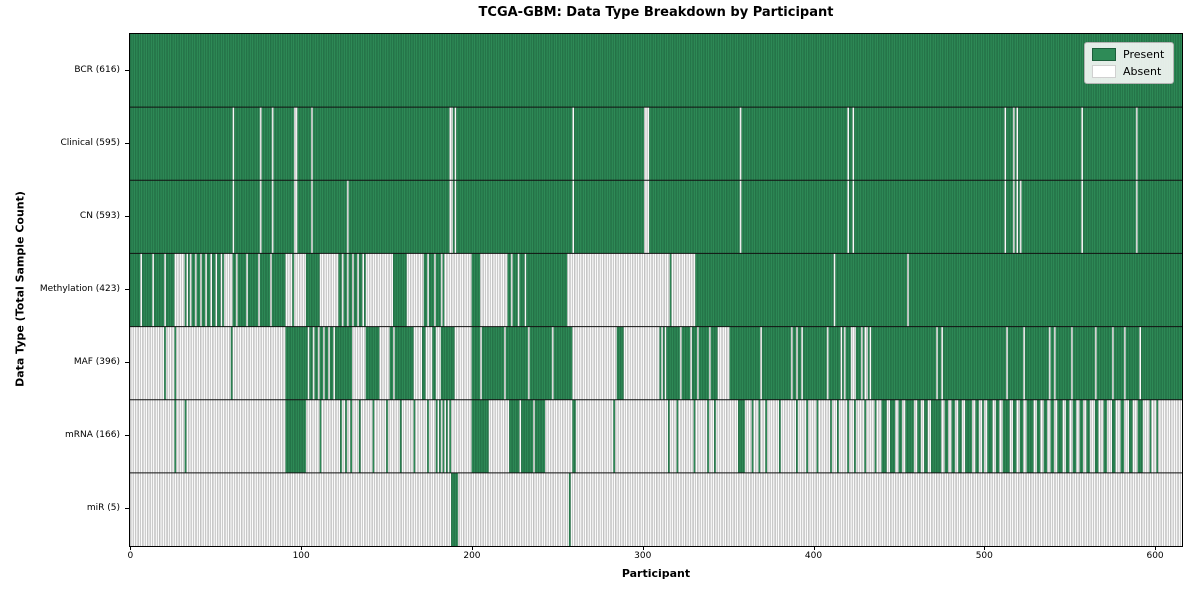 The image size is (1200, 600). What do you see at coordinates (643, 556) in the screenshot?
I see `x-tick-label: 300` at bounding box center [643, 556].